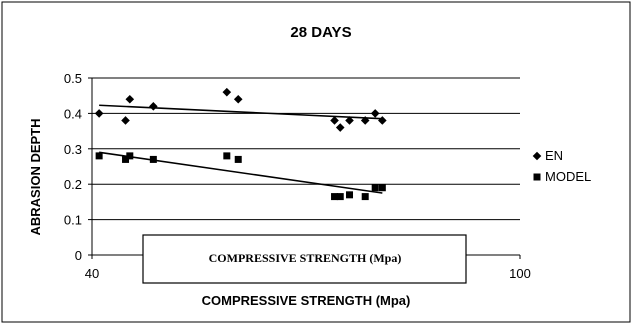 This screenshot has width=632, height=324. I want to click on legend-label-model: MODEL, so click(568, 176).